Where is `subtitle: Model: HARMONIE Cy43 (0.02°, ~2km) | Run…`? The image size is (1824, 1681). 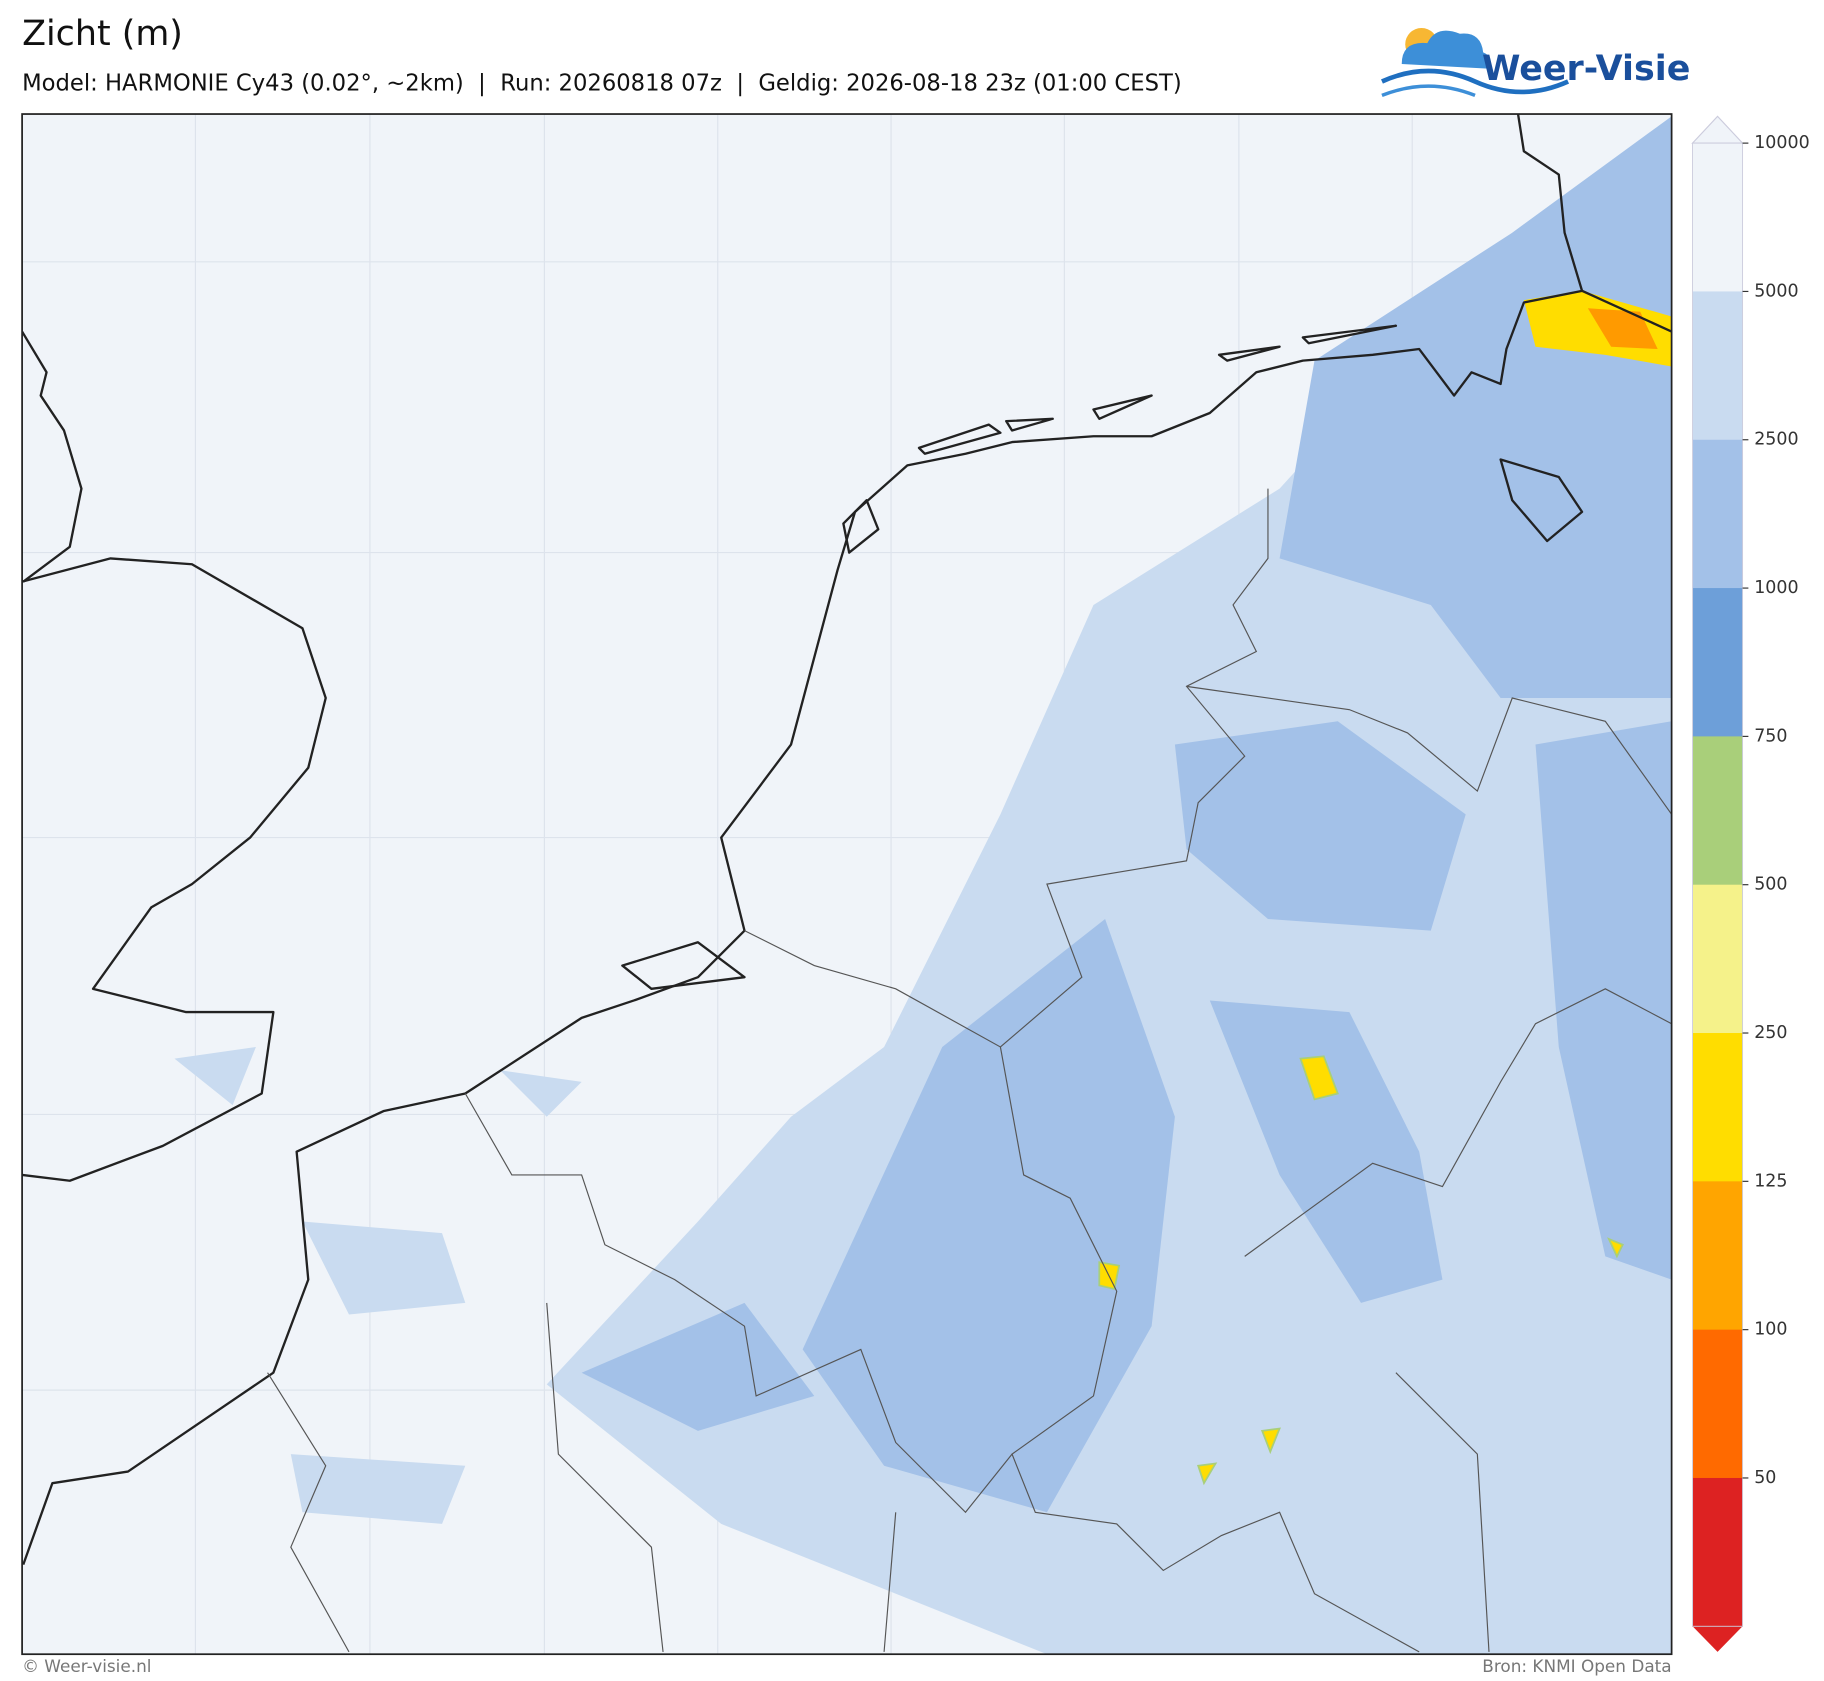
subtitle: Model: HARMONIE Cy43 (0.02°, ~2km) | Run… is located at coordinates (602, 83).